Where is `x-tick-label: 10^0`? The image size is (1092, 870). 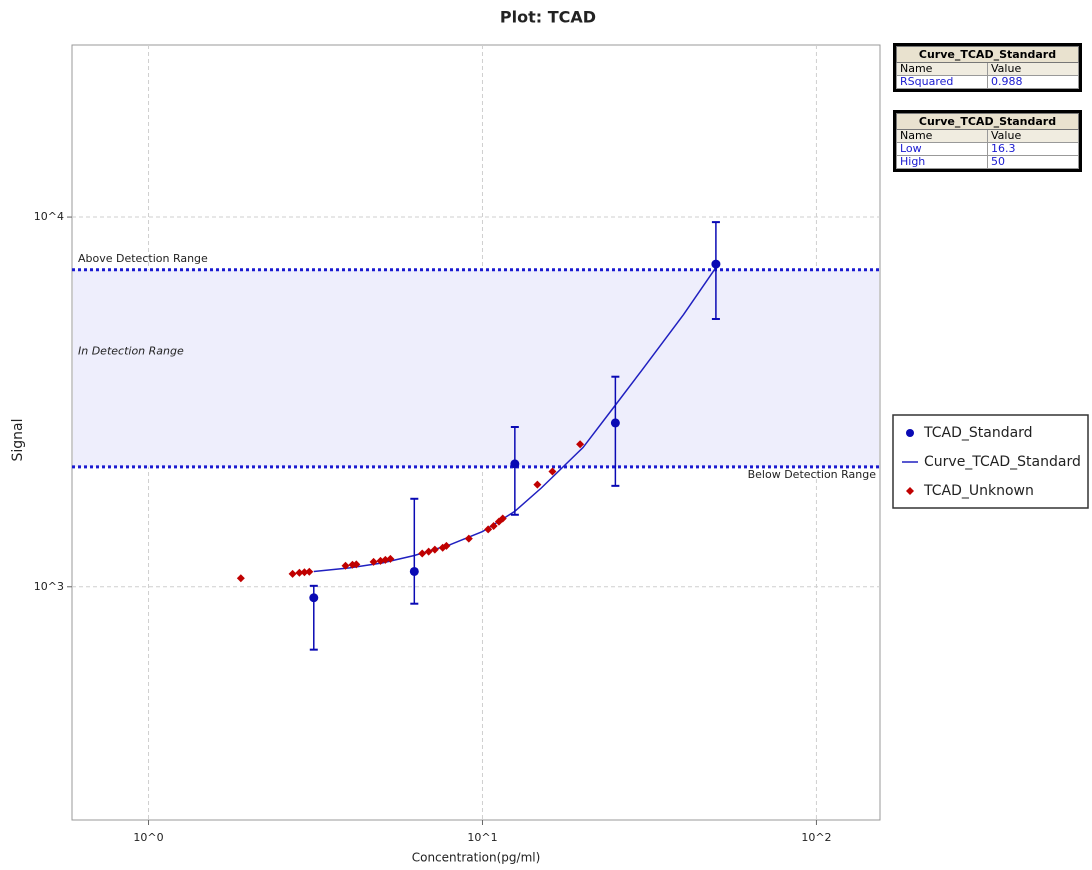 x-tick-label: 10^0 is located at coordinates (148, 837).